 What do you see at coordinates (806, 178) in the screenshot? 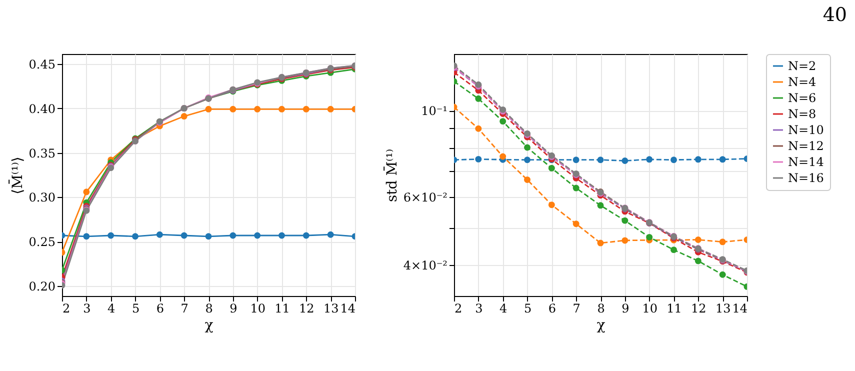
I see `legend-label: N=16` at bounding box center [806, 178].